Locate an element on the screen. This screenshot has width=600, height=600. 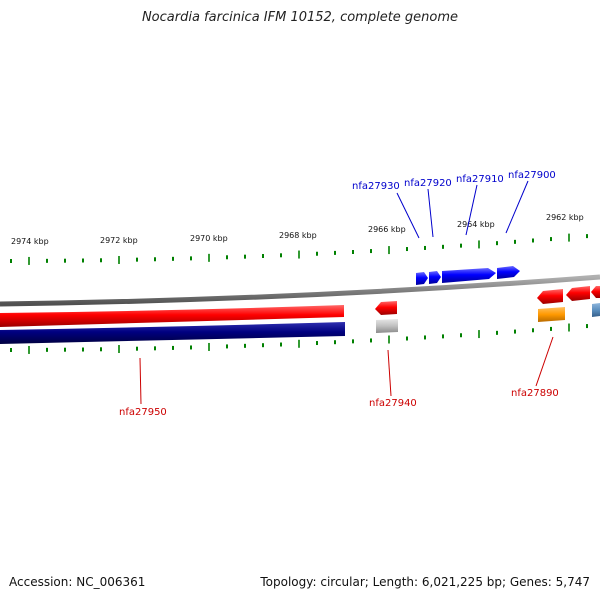
scale-label: 2972 kbp is located at coordinates (119, 240).